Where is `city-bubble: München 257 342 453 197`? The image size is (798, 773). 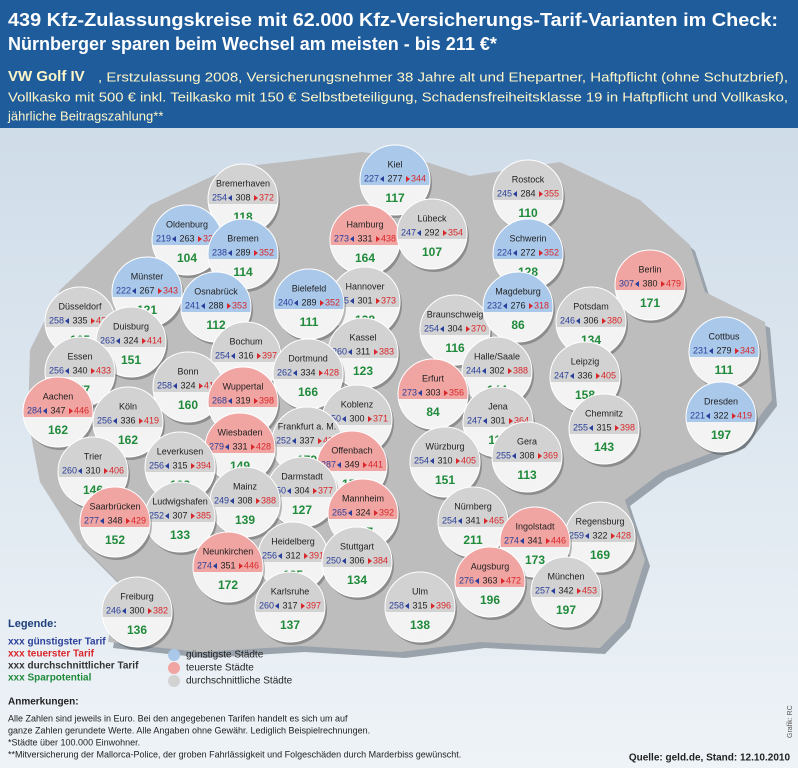 city-bubble: München 257 342 453 197 is located at coordinates (566, 593).